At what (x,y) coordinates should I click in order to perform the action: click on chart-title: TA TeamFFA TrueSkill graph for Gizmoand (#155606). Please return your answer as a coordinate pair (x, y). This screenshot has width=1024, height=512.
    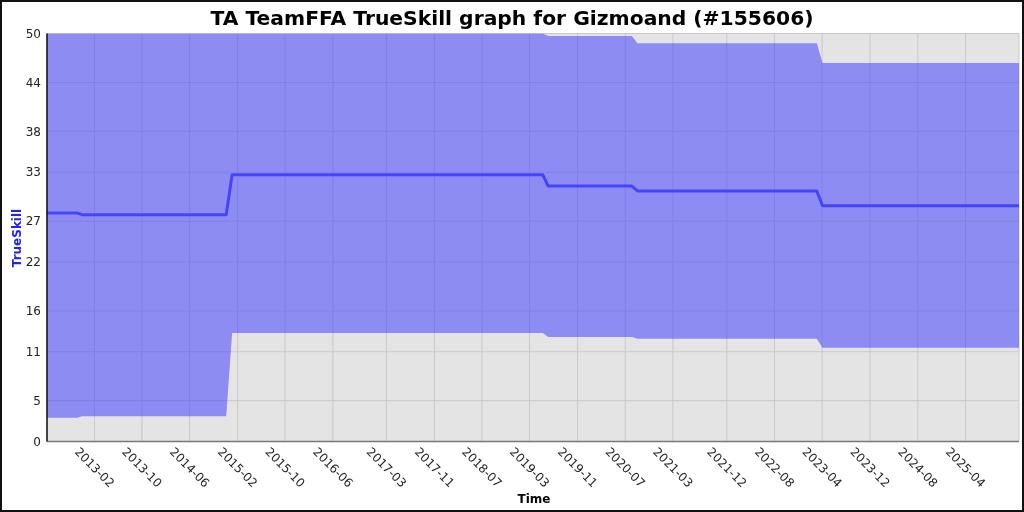
    Looking at the image, I should click on (512, 18).